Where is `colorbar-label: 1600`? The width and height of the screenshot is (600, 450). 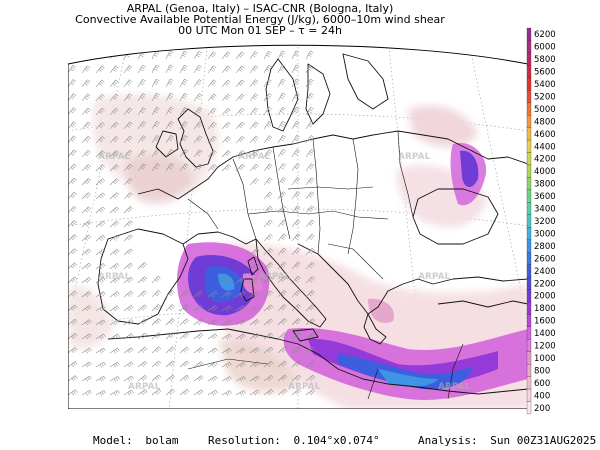 colorbar-label: 1600 is located at coordinates (545, 322).